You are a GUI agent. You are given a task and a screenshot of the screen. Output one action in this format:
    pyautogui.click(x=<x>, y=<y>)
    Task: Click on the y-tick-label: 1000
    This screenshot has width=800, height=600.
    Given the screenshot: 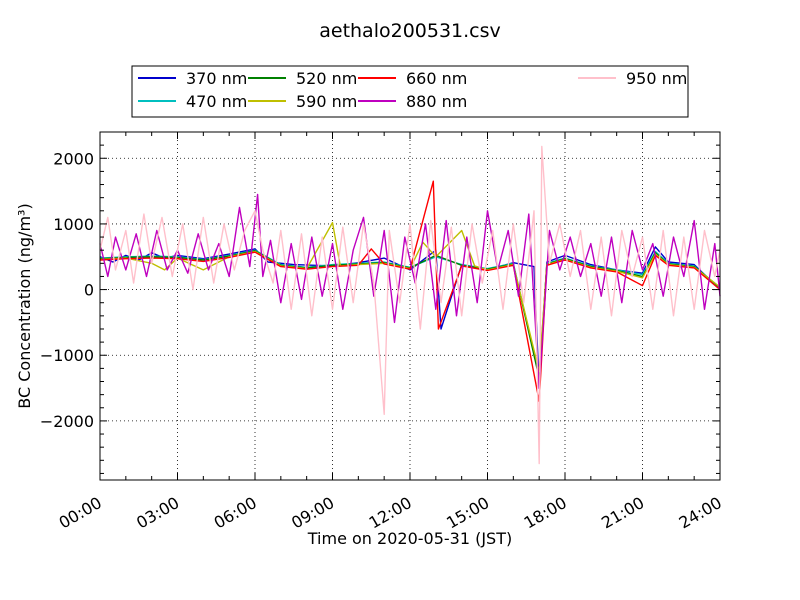 What is the action you would take?
    pyautogui.click(x=73, y=224)
    